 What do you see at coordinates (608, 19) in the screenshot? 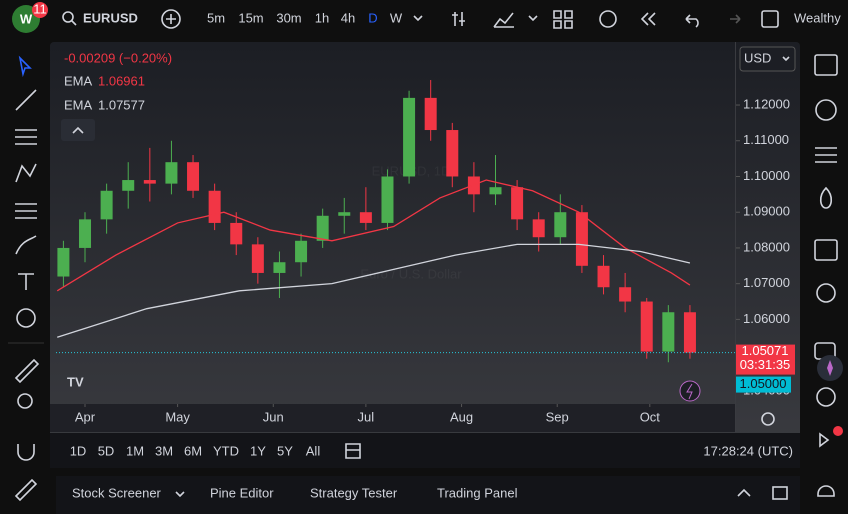
I see `alert` at bounding box center [608, 19].